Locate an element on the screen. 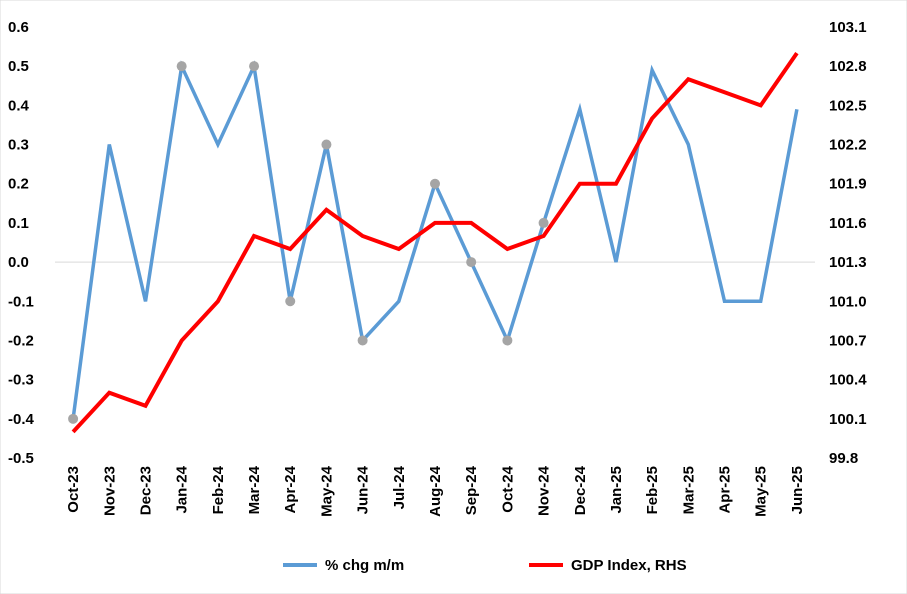  right-axis-tick-label: 103.1 is located at coordinates (848, 27).